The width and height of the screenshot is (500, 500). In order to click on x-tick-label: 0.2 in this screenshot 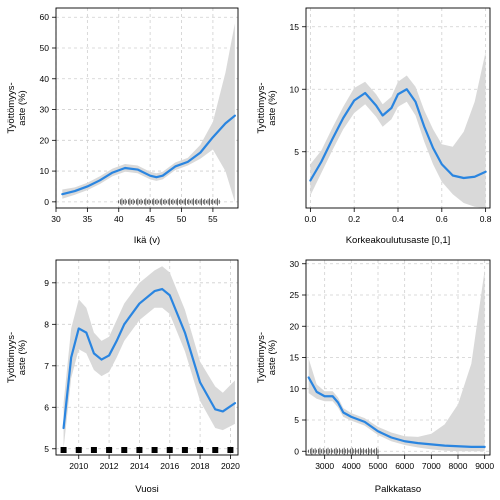, I will do `click(354, 219)`.